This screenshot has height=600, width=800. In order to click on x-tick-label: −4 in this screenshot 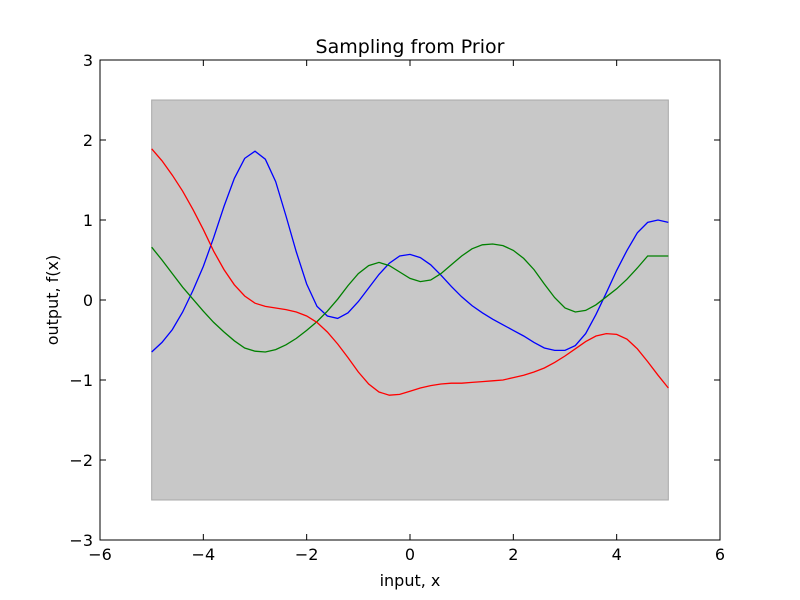, I will do `click(204, 554)`.